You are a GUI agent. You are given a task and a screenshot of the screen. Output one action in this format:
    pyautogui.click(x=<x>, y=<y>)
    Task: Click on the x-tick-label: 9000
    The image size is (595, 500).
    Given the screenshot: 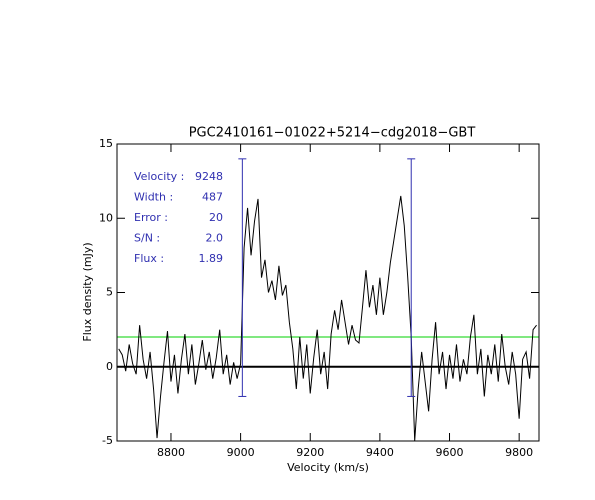 What is the action you would take?
    pyautogui.click(x=241, y=452)
    